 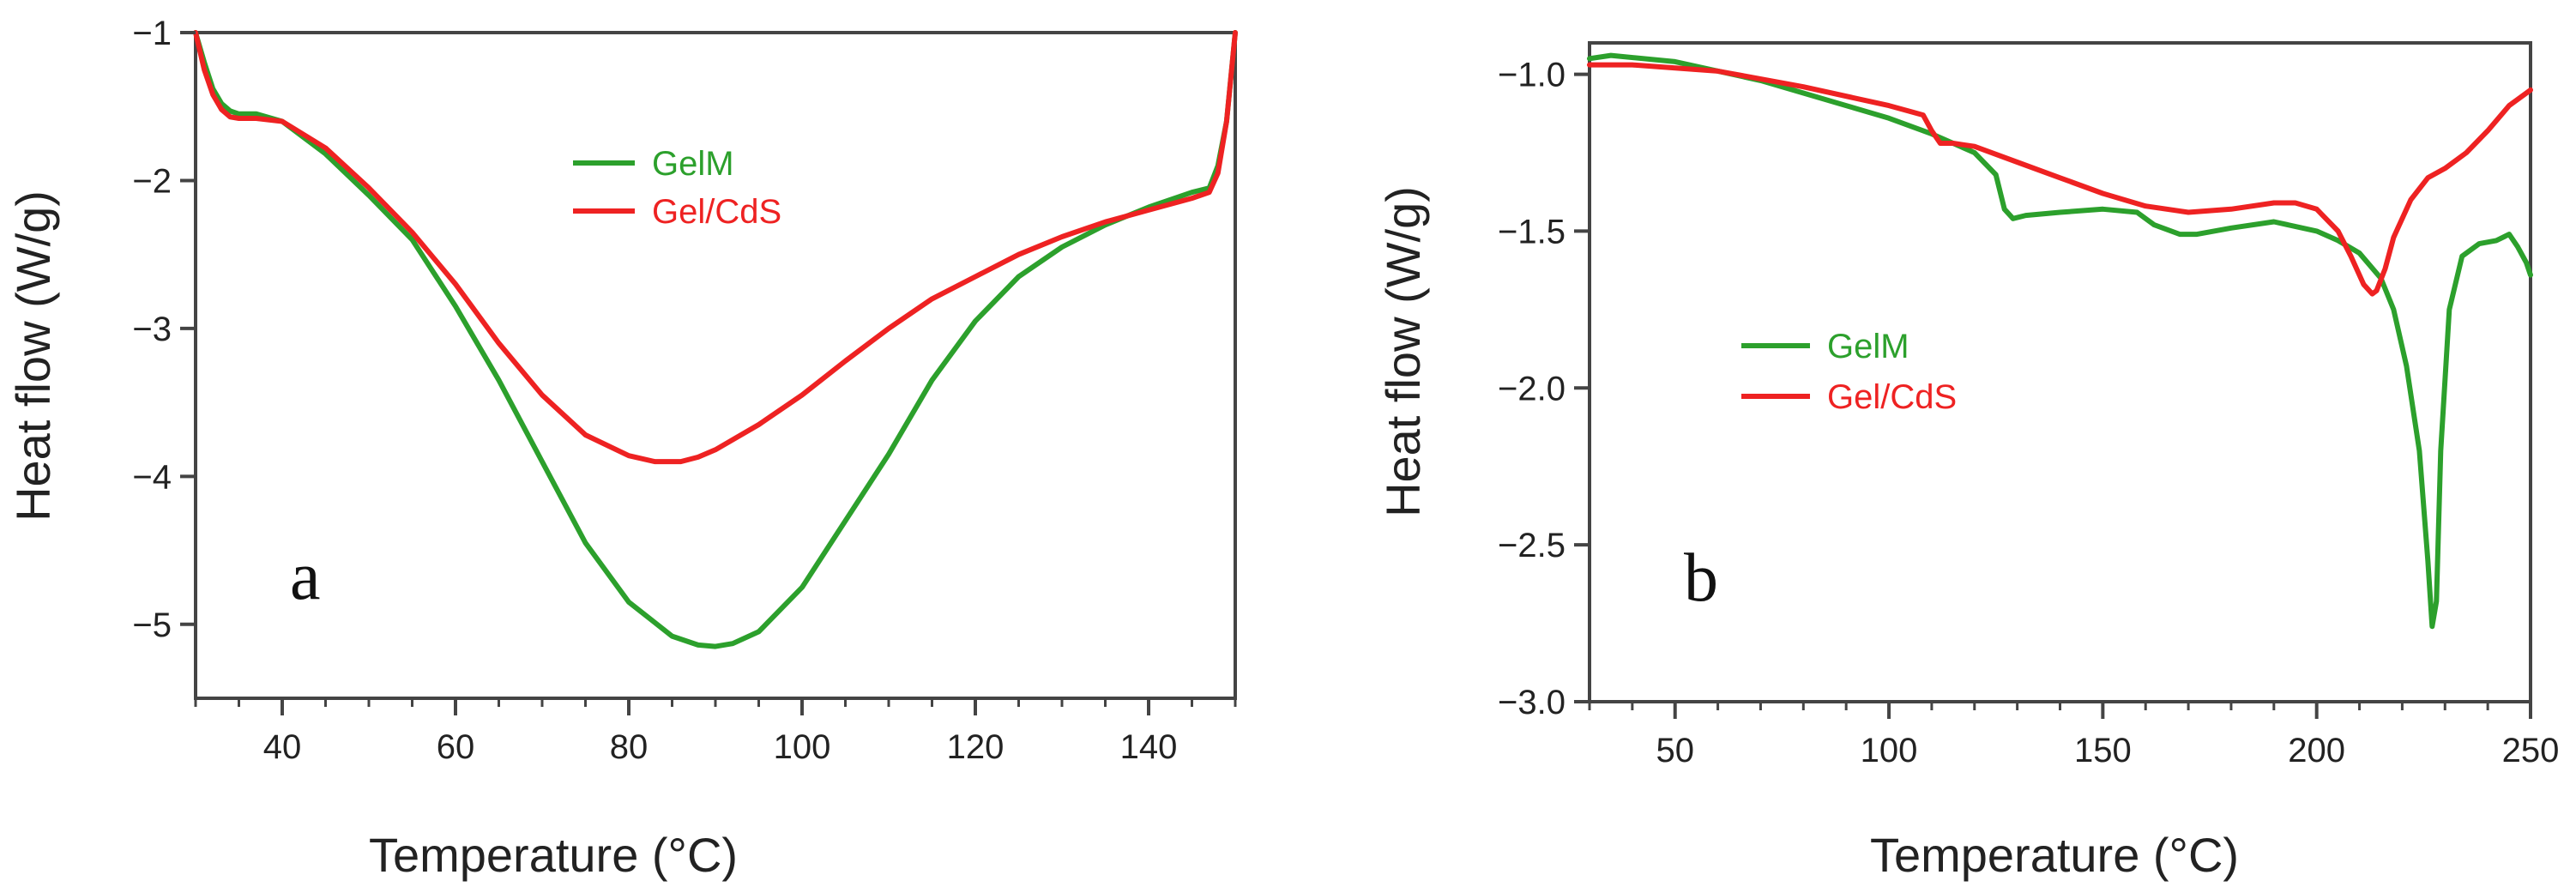 What do you see at coordinates (2060, 180) in the screenshot?
I see `series-line-gelcds` at bounding box center [2060, 180].